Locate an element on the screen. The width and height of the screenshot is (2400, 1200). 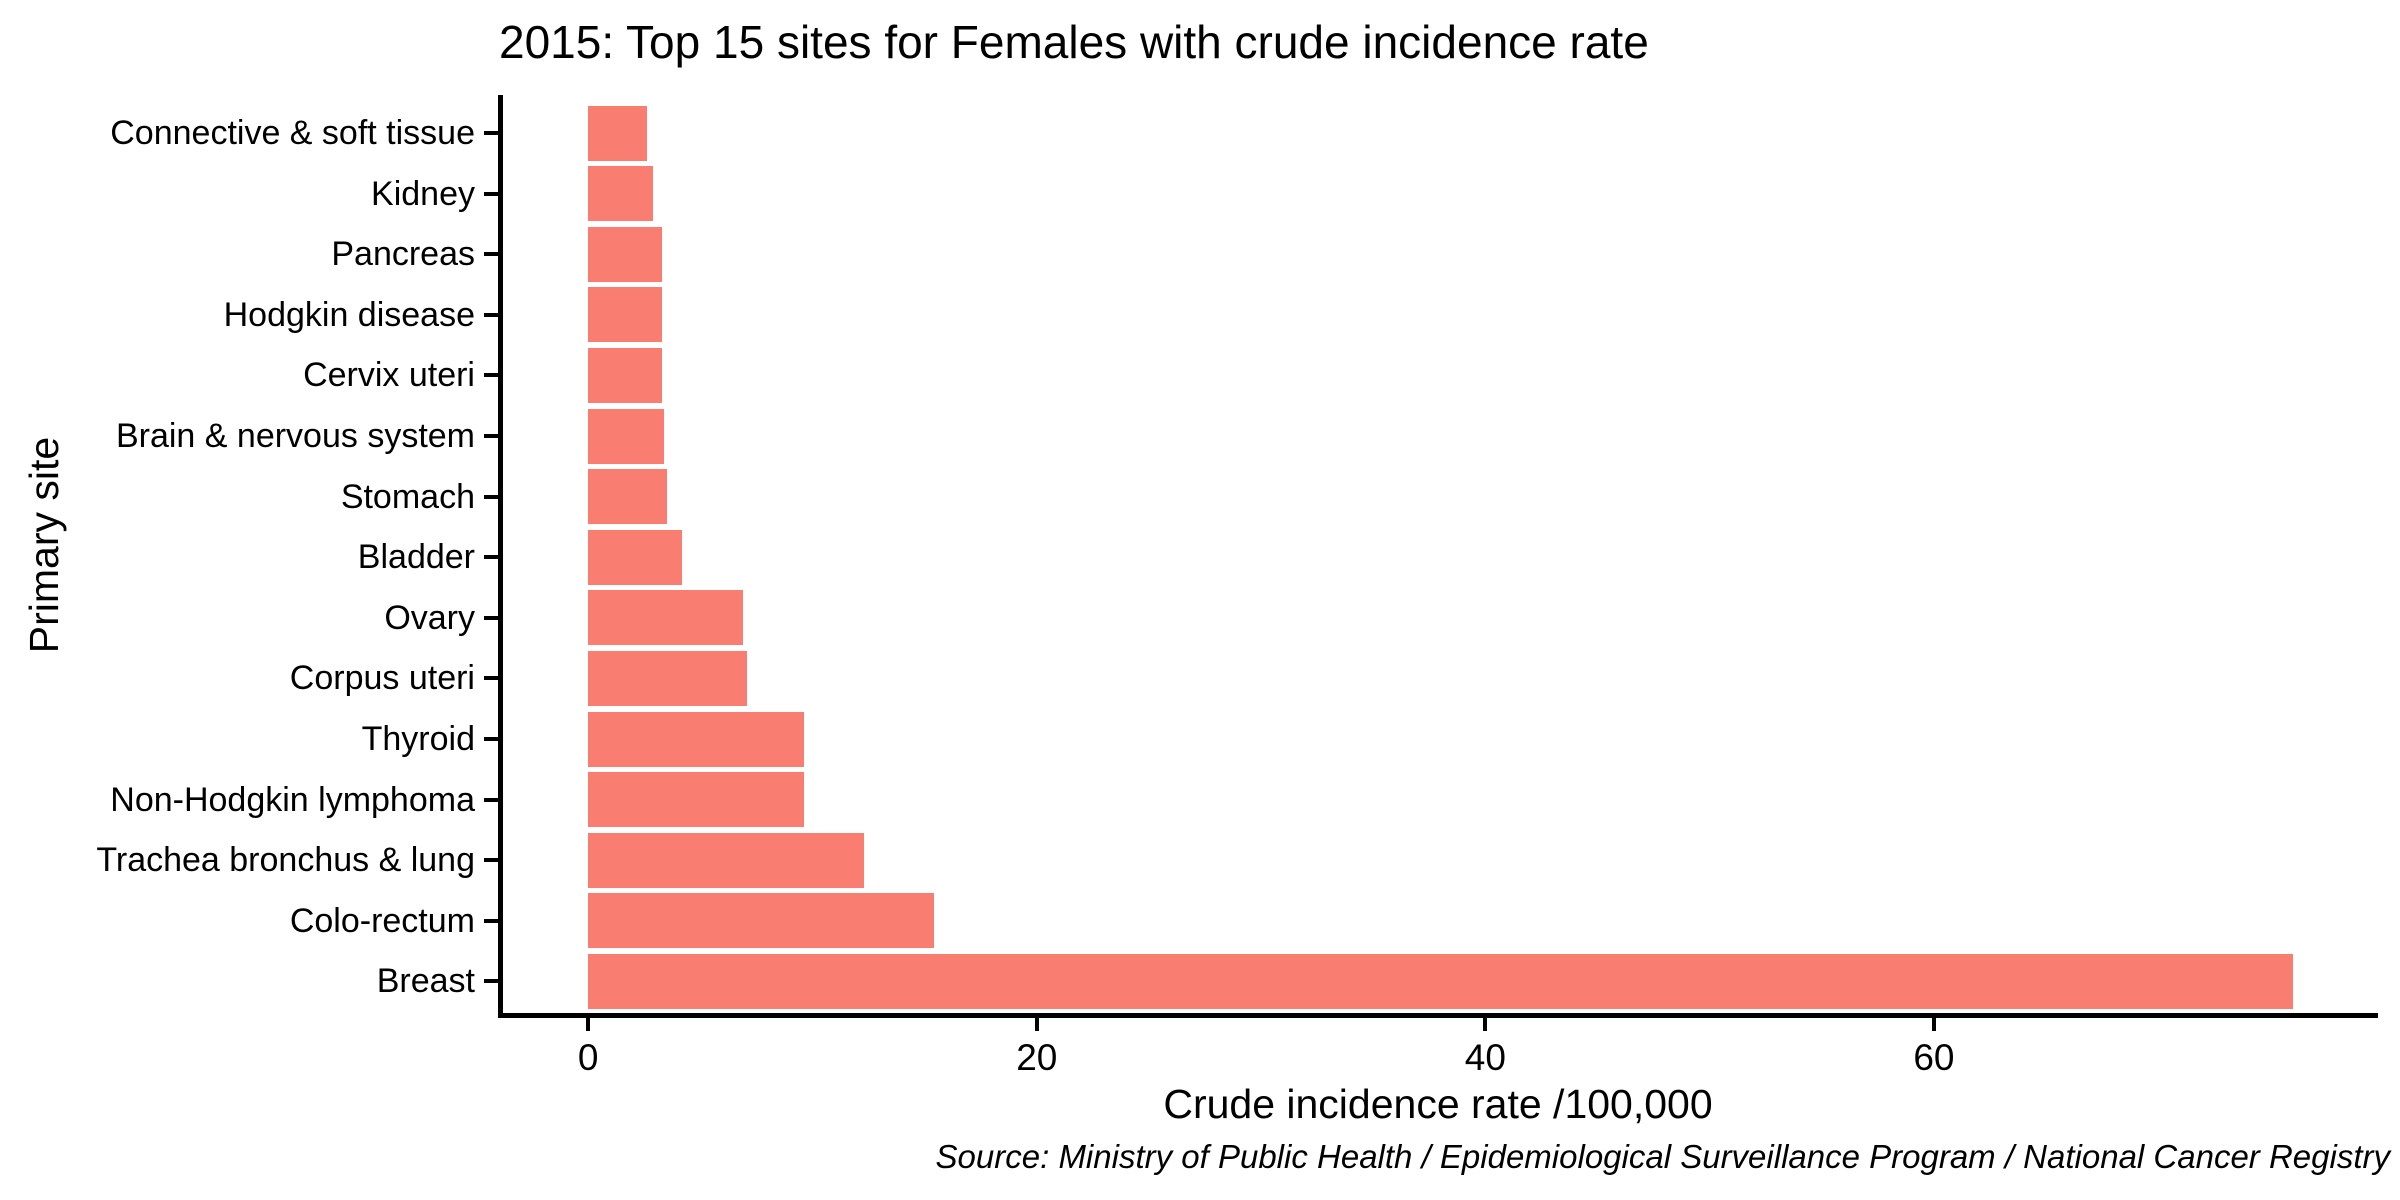
x-tick-label: 20 is located at coordinates (1037, 1057).